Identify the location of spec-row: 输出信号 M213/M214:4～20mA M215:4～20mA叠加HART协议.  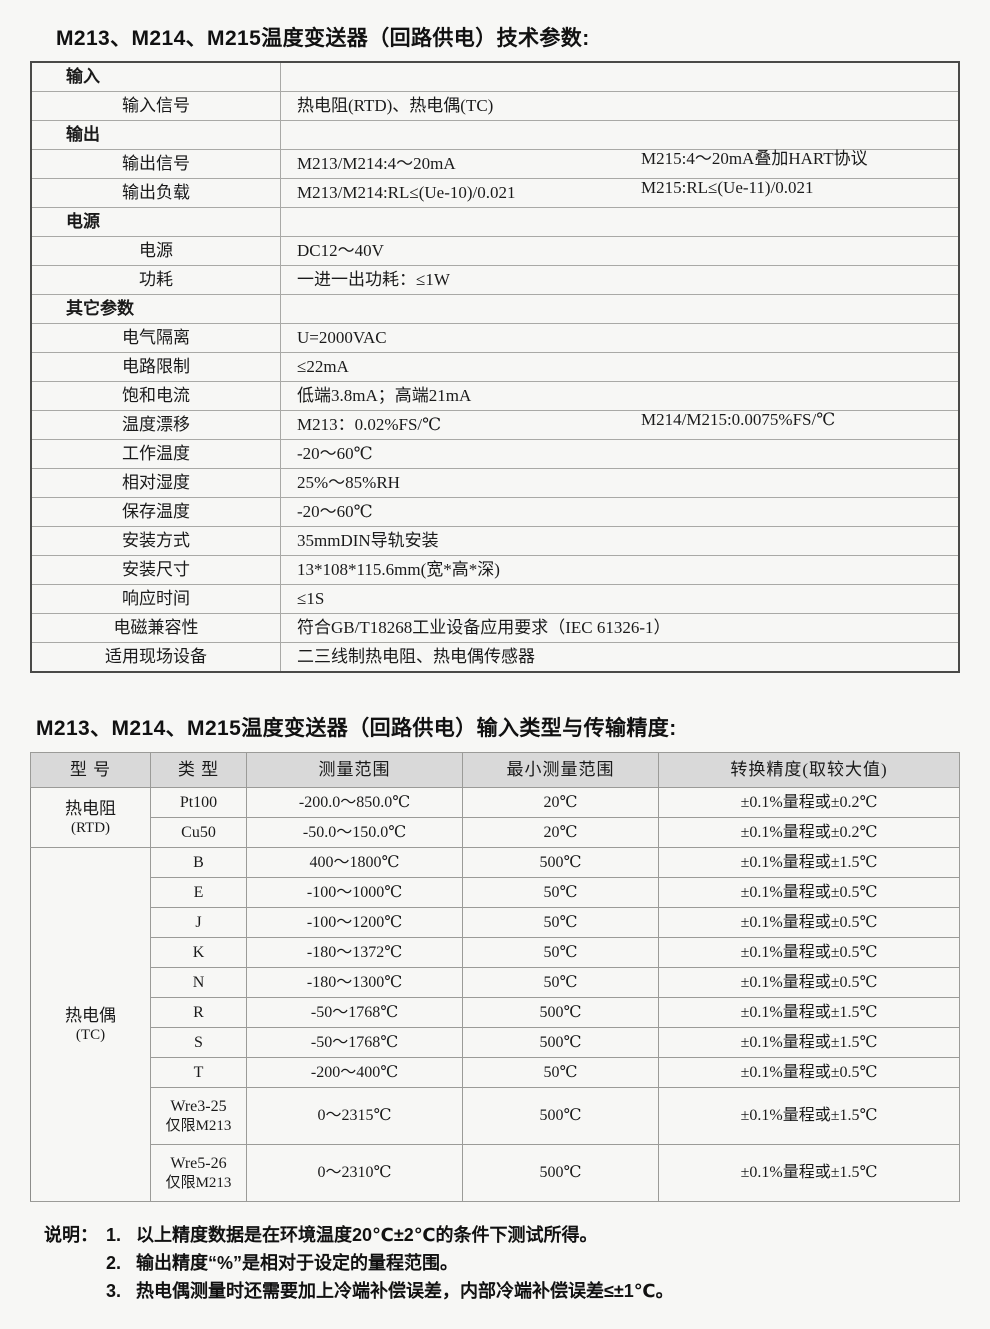
(495, 164).